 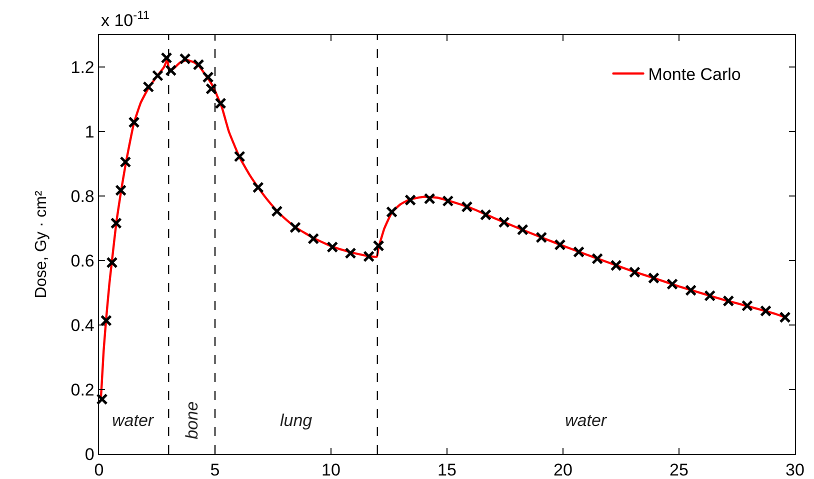 What do you see at coordinates (563, 469) in the screenshot?
I see `x-tick-label: 20` at bounding box center [563, 469].